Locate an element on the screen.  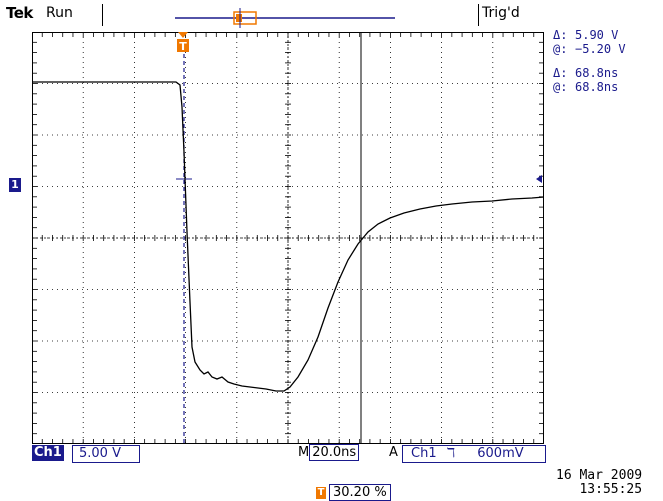
trigger-level-arrow is located at coordinates (539, 179).